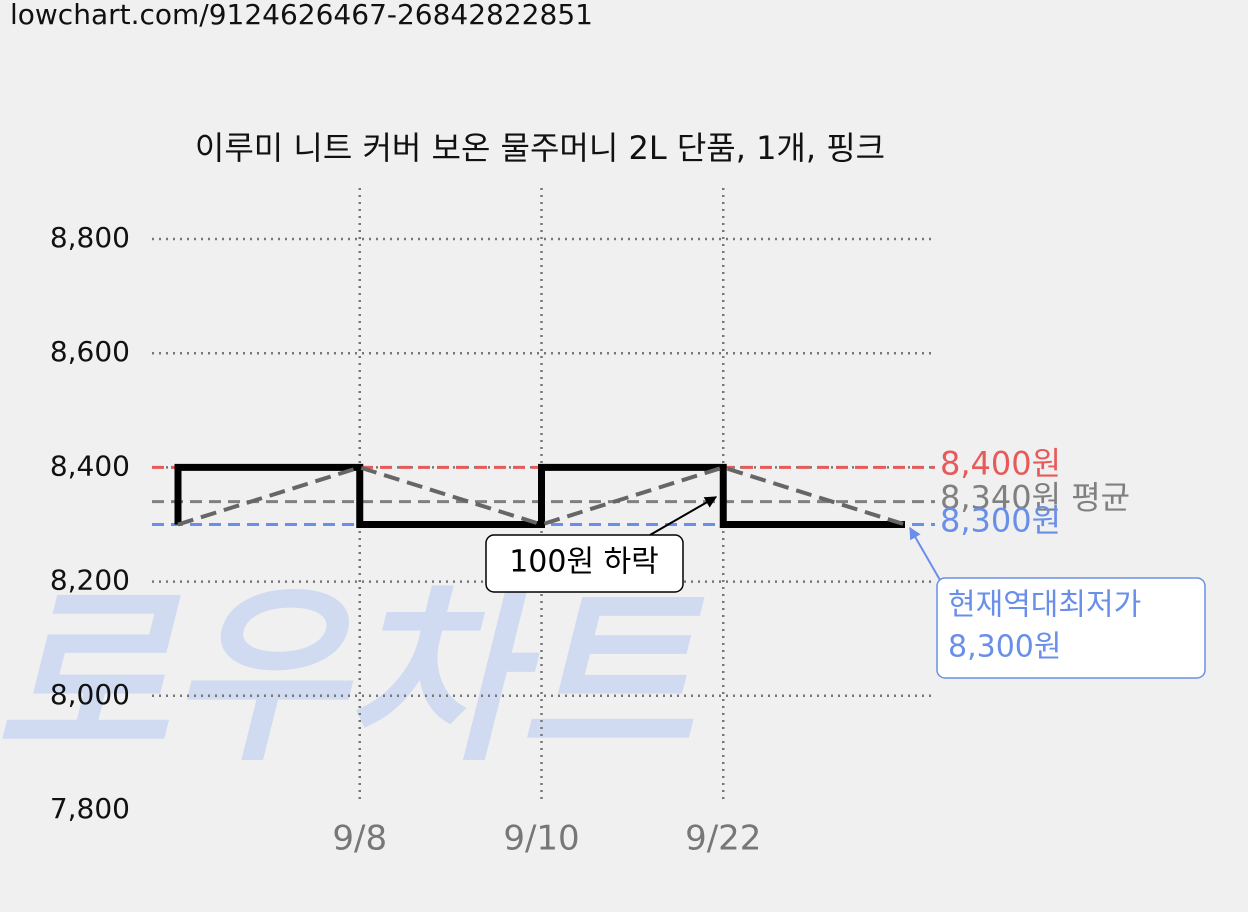 Image resolution: width=1248 pixels, height=912 pixels. I want to click on annotation-text: 8,300원, so click(1004, 647).